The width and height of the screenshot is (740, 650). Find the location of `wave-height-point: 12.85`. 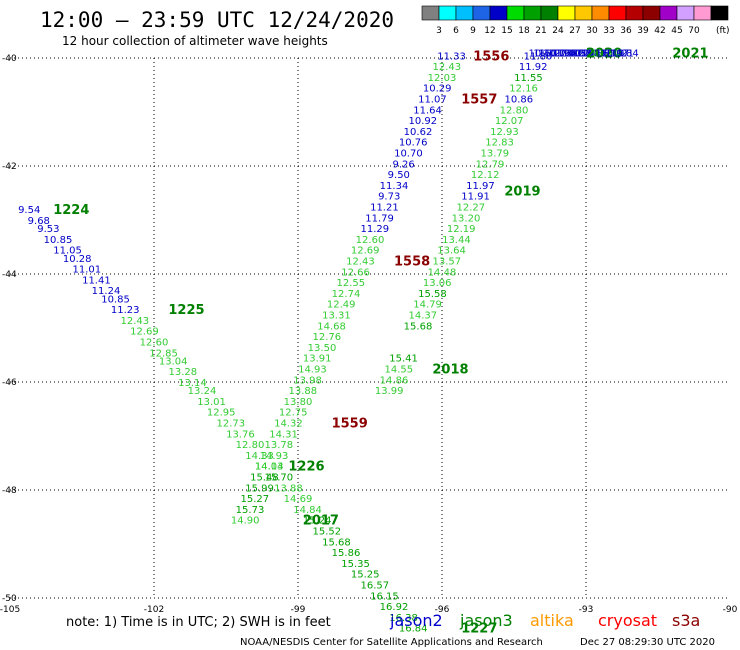

wave-height-point: 12.85 is located at coordinates (163, 353).